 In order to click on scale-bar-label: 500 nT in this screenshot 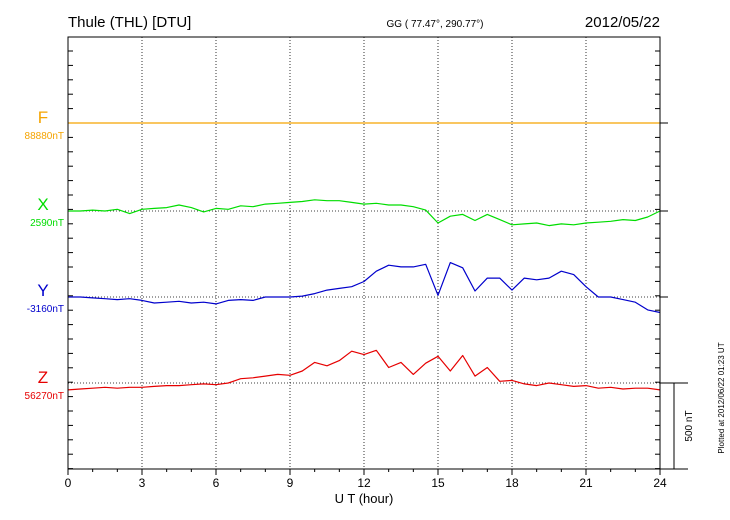, I will do `click(689, 425)`.